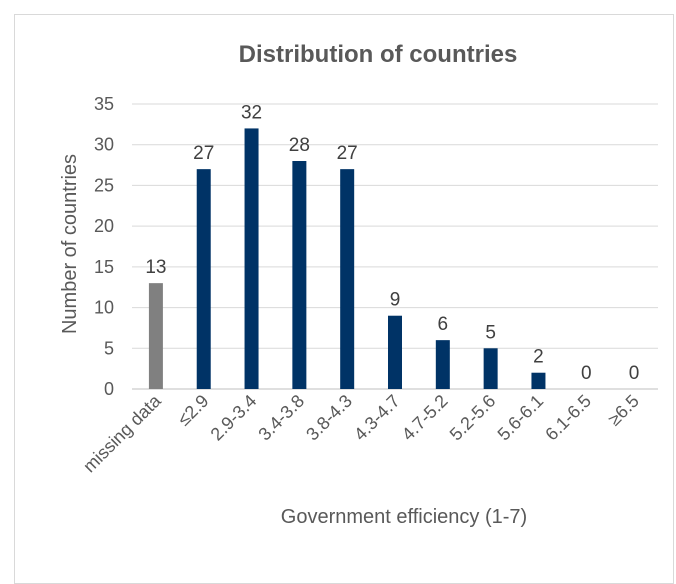  What do you see at coordinates (104, 246) in the screenshot?
I see `y-axis-ticks: 0 5 10 15 20 25 30 35` at bounding box center [104, 246].